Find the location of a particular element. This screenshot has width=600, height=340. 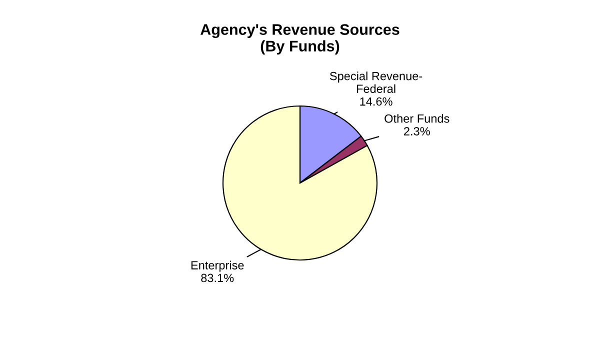

slice-label: Special Revenue-Federal is located at coordinates (376, 82).